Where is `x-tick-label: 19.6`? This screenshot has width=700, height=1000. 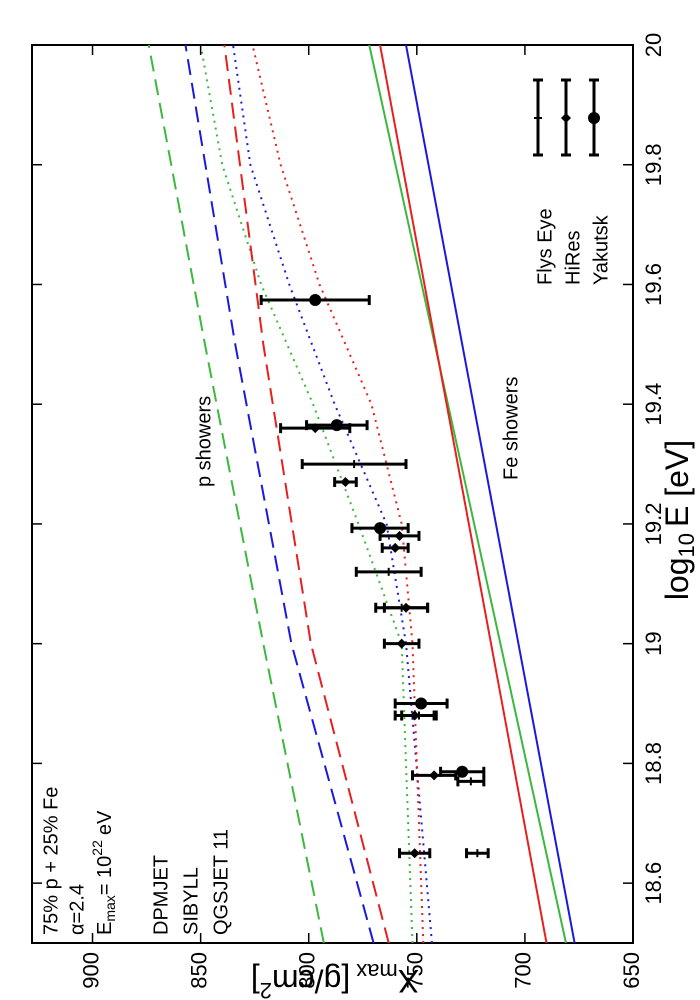
x-tick-label: 19.6 is located at coordinates (653, 284).